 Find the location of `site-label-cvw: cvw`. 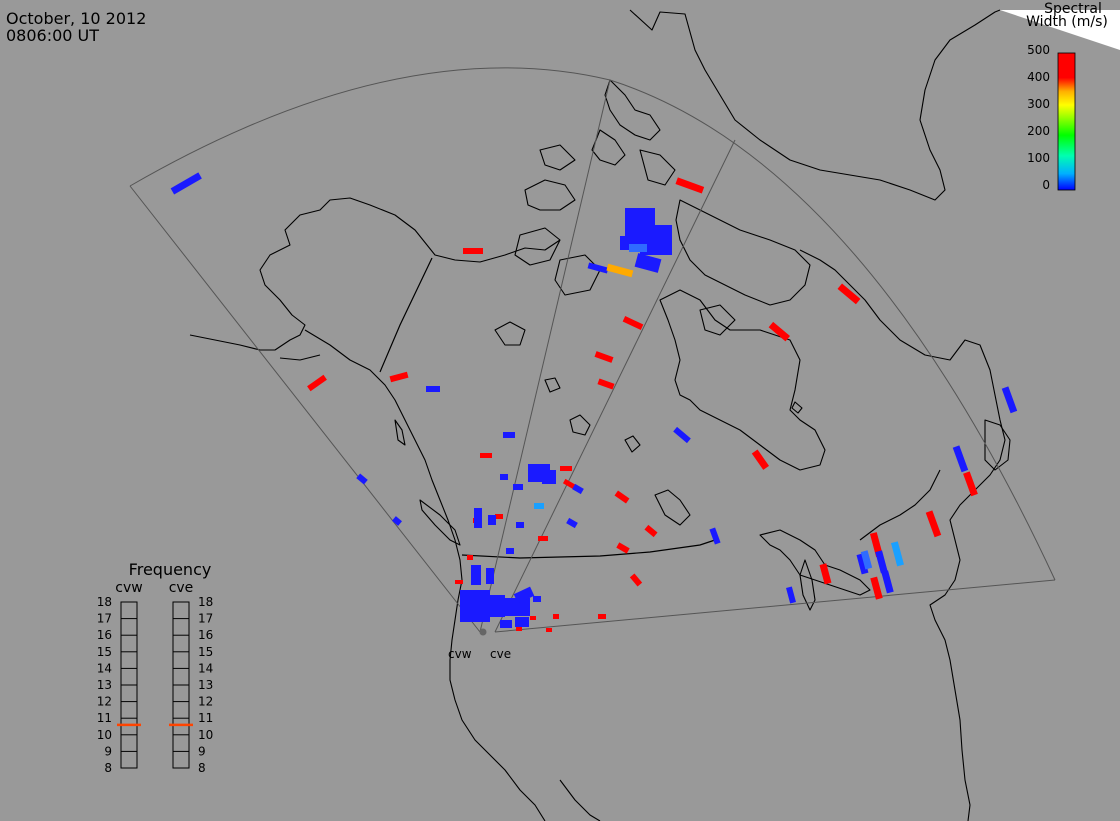

site-label-cvw: cvw is located at coordinates (460, 654).